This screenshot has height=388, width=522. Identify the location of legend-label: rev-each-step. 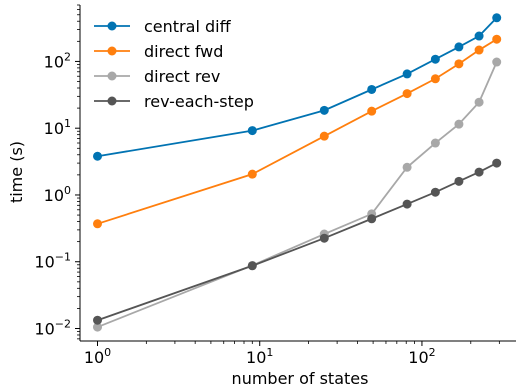
(199, 101).